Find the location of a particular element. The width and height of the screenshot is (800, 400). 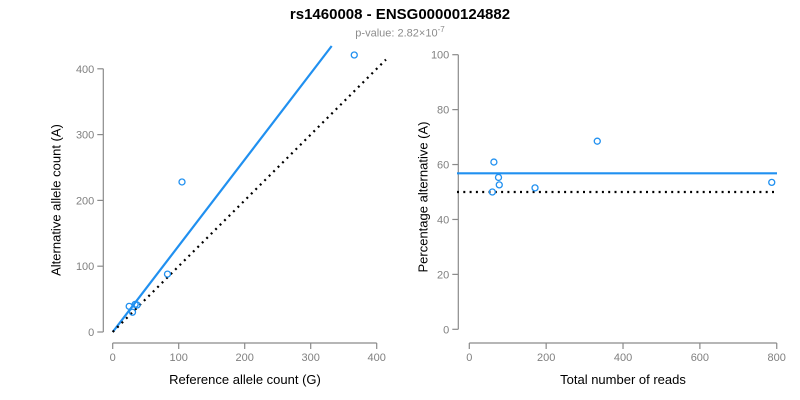

right-y-axis-title: Percentage alternative (A) is located at coordinates (423, 197).